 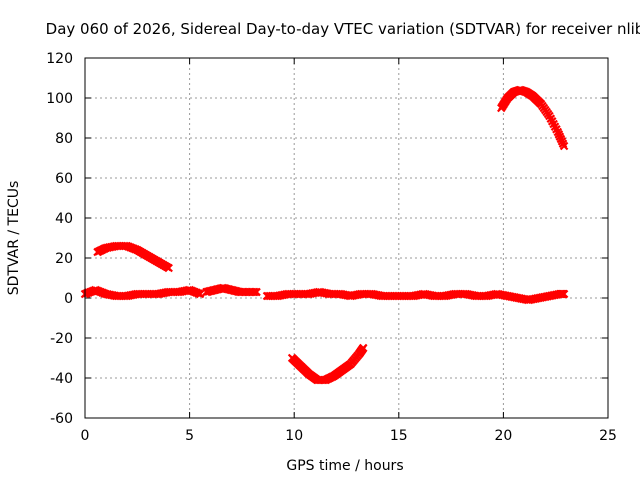 What do you see at coordinates (503, 436) in the screenshot?
I see `x-tick-label: 20` at bounding box center [503, 436].